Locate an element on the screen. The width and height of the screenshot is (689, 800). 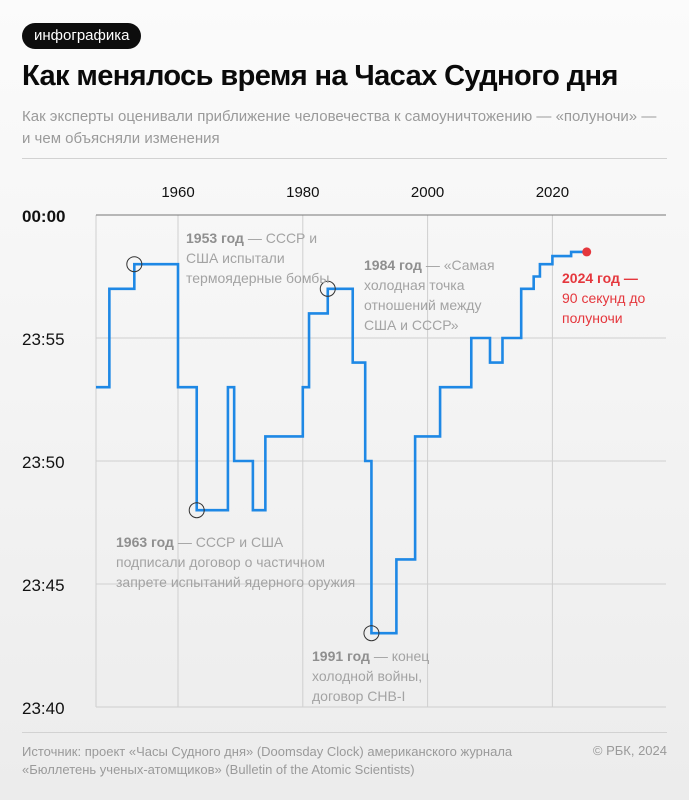
page-title: Как менялось время на Часах Судного дня is located at coordinates (320, 76).